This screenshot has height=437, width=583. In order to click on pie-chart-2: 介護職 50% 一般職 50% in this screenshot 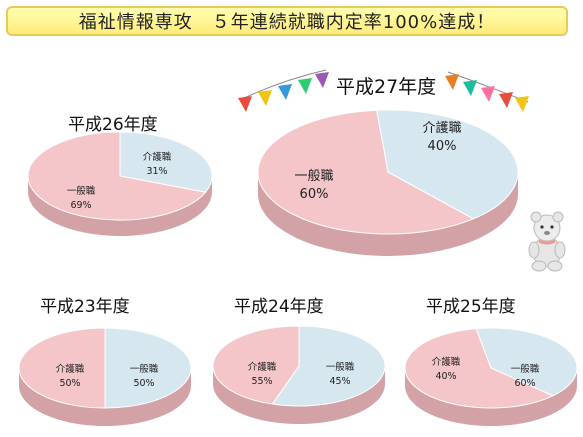, I will do `click(105, 376)`.